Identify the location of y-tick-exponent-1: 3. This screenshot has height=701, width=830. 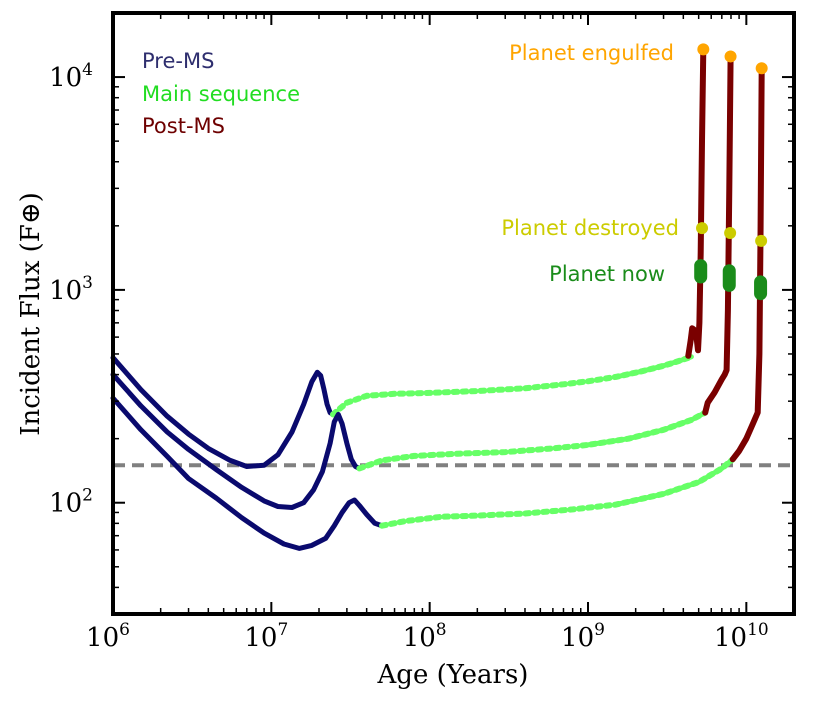
(87, 283).